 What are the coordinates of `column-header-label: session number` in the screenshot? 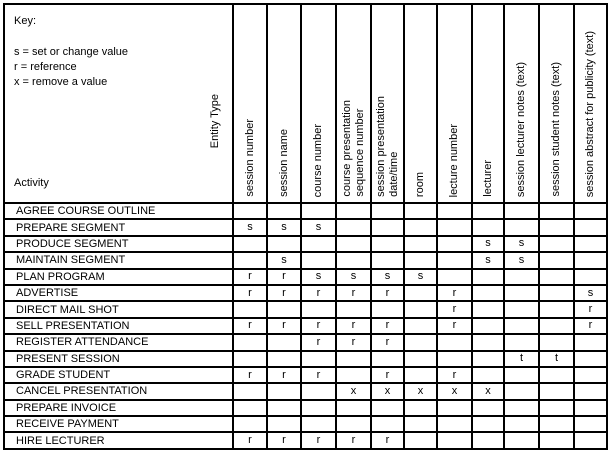 It's located at (249, 158).